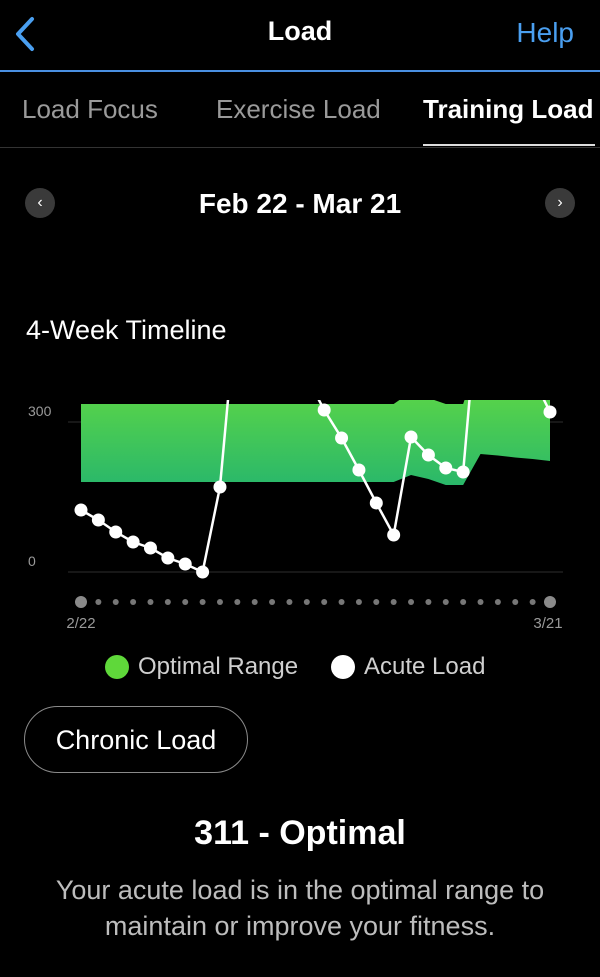  I want to click on white-dot-icon, so click(343, 667).